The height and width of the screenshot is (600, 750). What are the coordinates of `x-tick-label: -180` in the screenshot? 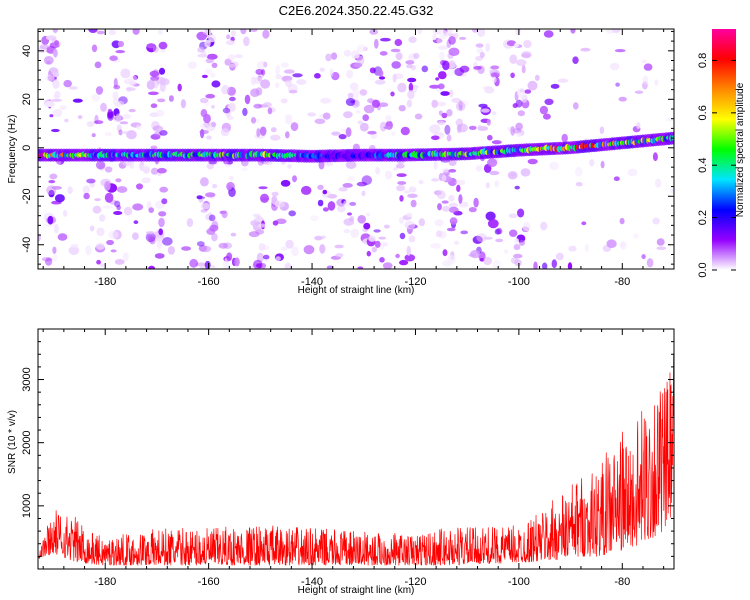 It's located at (105, 282).